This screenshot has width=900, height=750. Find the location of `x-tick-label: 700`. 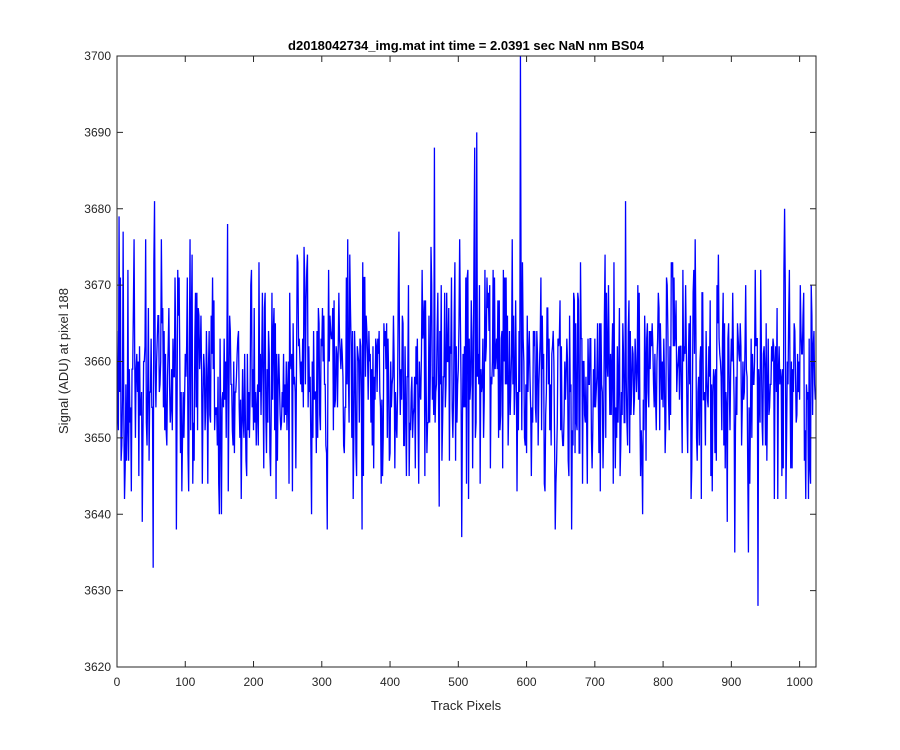

x-tick-label: 700 is located at coordinates (595, 682).